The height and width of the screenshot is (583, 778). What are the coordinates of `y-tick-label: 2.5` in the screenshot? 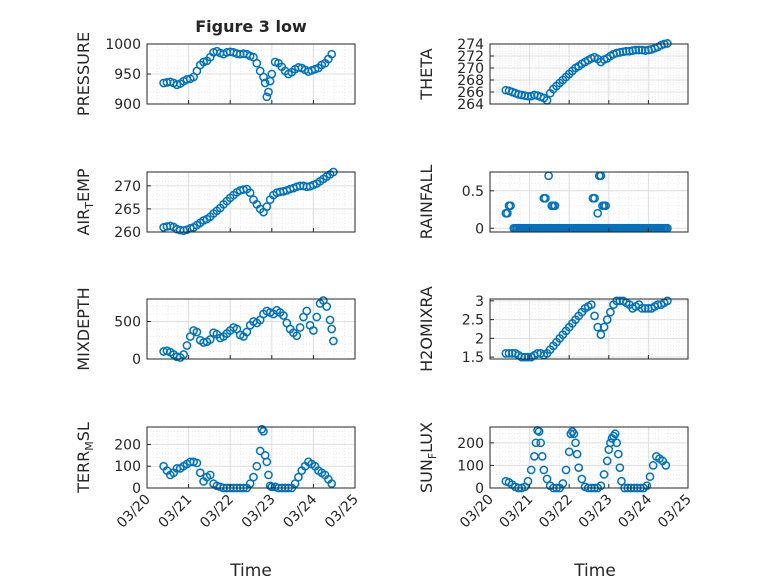 It's located at (473, 321).